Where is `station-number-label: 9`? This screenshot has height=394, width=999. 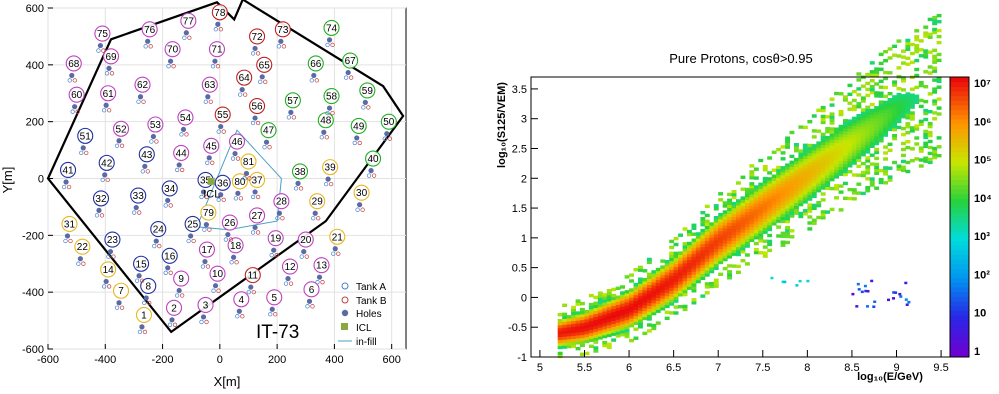 station-number-label: 9 is located at coordinates (181, 279).